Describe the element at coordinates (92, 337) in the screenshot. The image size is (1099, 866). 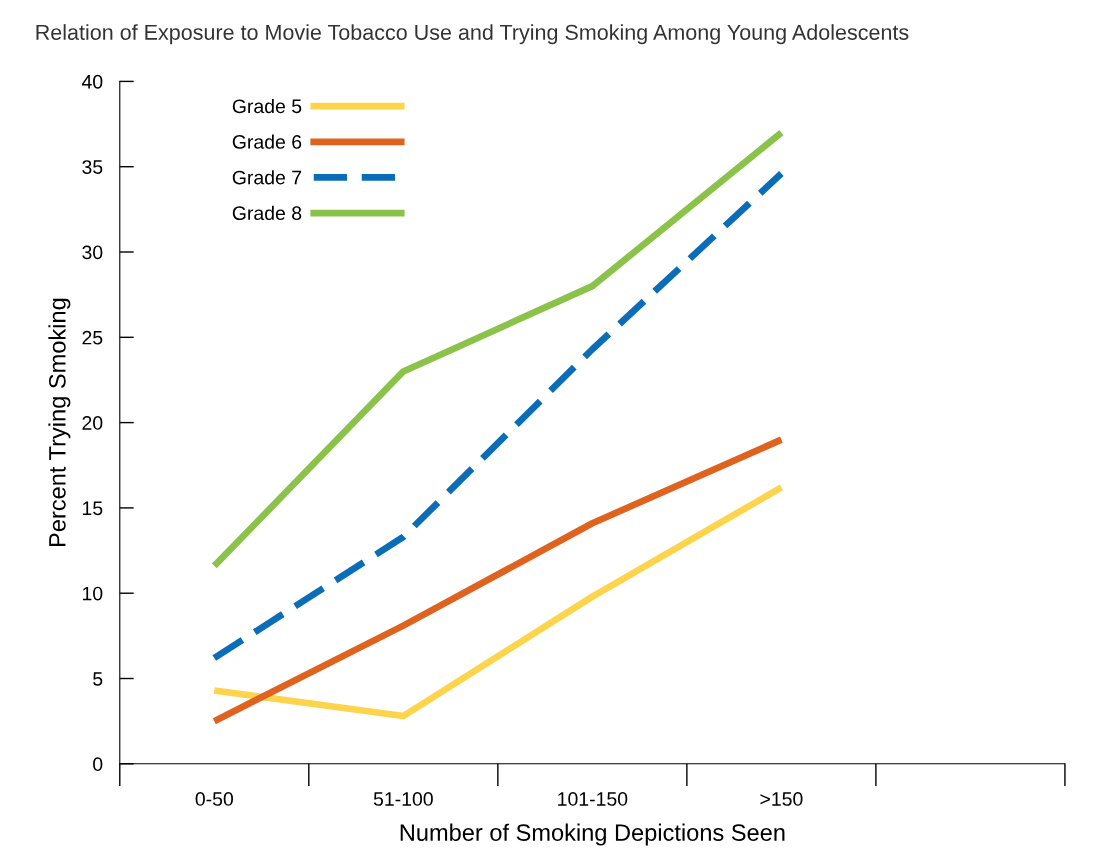
I see `y-tick-label: 25` at that location.